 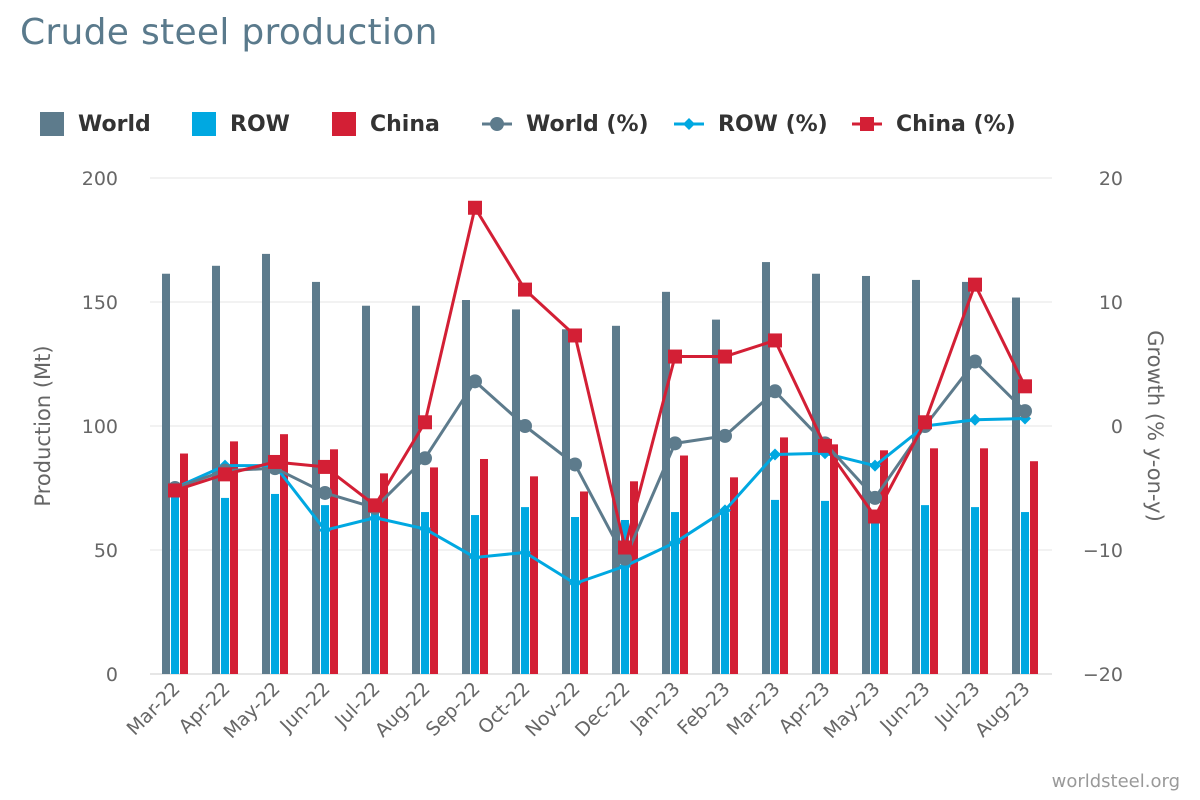 I want to click on x-tick-label: Jan-23, so click(x=655, y=707).